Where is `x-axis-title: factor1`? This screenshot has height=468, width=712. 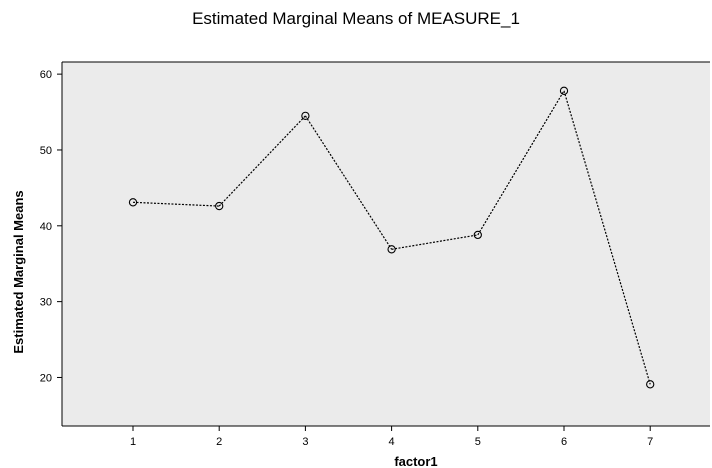 x-axis-title: factor1 is located at coordinates (415, 461).